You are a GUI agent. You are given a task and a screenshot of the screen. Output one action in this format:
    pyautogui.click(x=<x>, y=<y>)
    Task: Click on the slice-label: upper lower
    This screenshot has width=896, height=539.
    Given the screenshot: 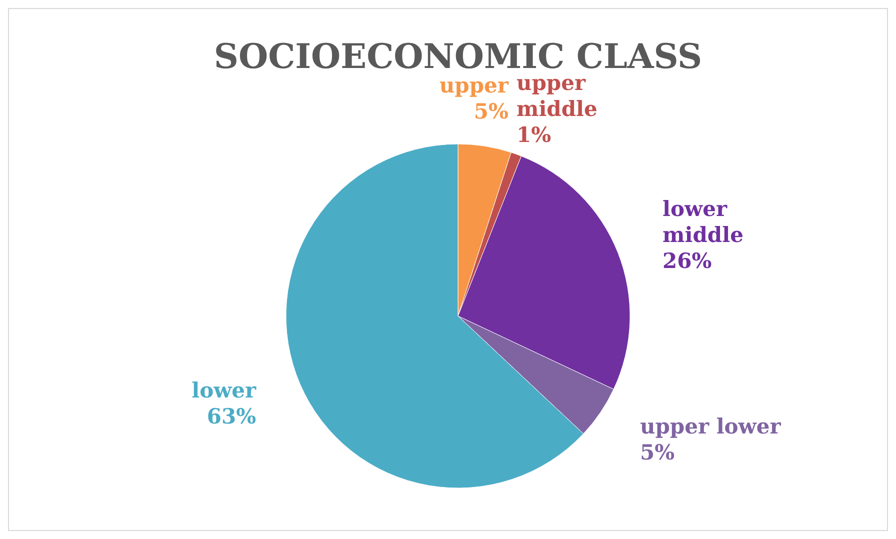 What is the action you would take?
    pyautogui.click(x=711, y=426)
    